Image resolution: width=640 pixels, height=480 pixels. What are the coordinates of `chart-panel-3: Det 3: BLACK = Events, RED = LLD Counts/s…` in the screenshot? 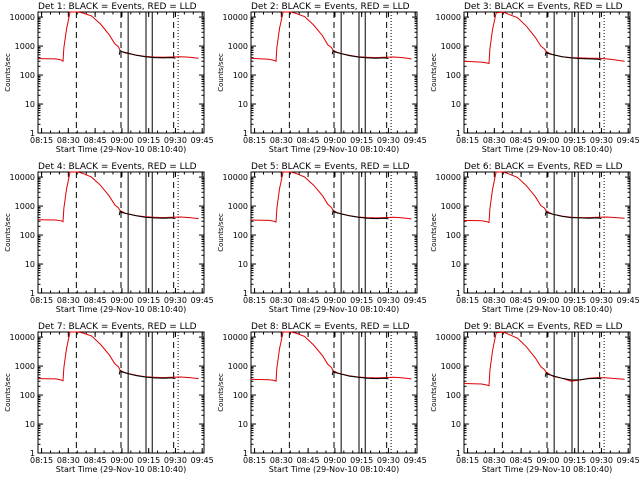 It's located at (535, 78).